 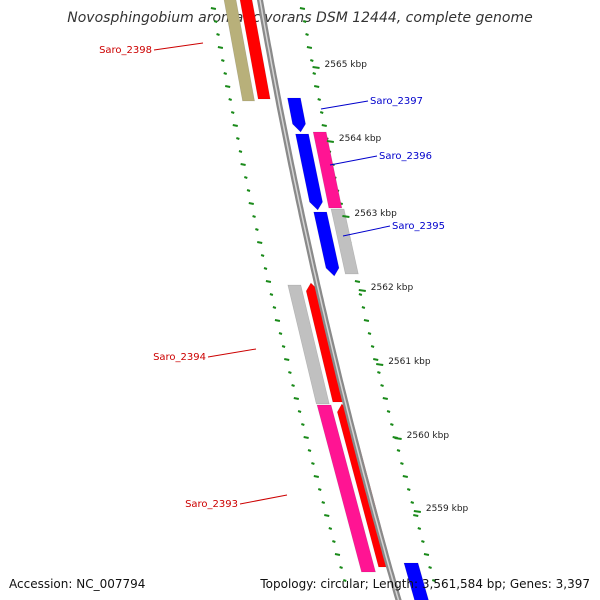 I want to click on gene-feature-red, so click(x=255, y=50).